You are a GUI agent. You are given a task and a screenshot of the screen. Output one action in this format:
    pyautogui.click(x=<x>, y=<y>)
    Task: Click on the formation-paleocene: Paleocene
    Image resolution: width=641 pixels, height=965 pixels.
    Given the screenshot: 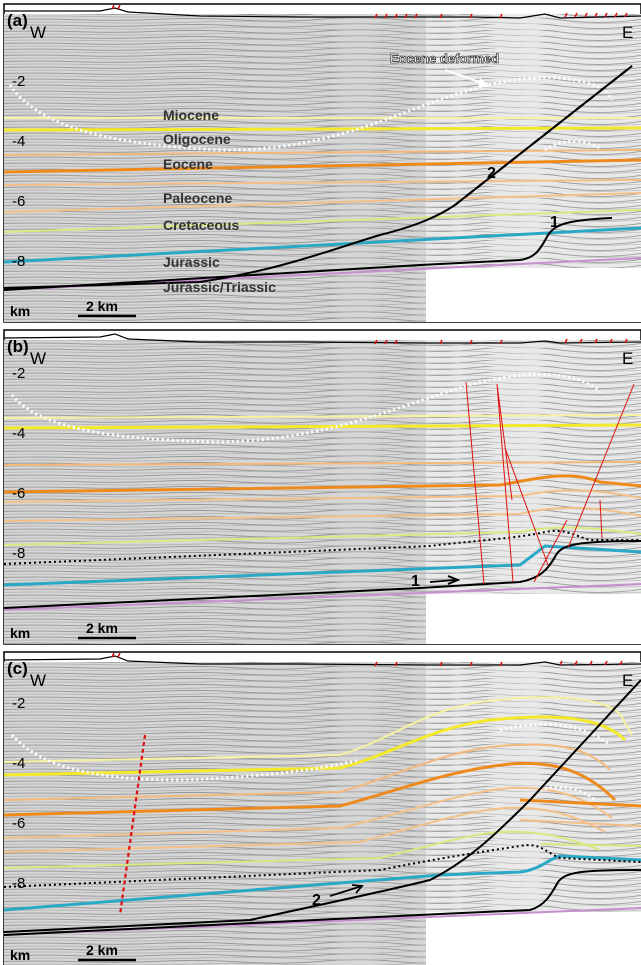 What is the action you would take?
    pyautogui.click(x=197, y=198)
    